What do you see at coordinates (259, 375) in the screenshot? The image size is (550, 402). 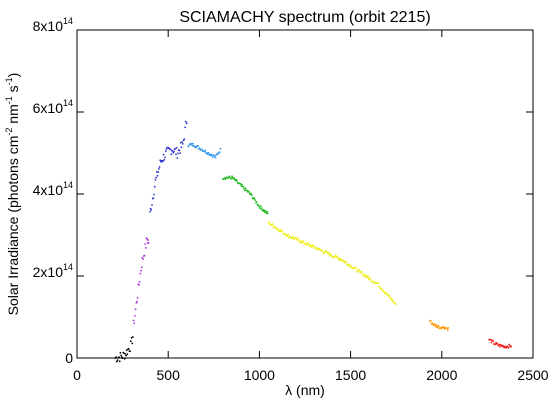 I see `x-tick-label: 1000` at bounding box center [259, 375].